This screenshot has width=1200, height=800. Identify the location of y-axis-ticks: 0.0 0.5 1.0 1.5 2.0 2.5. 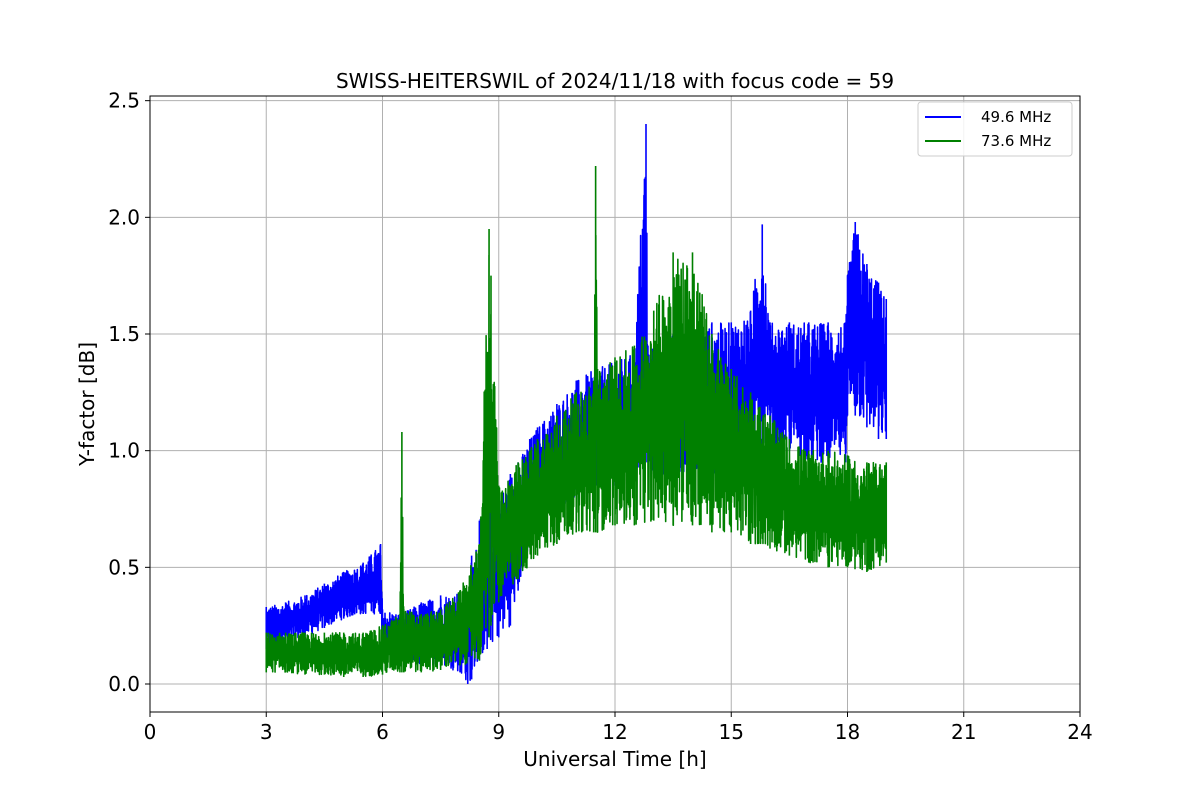
(129, 392).